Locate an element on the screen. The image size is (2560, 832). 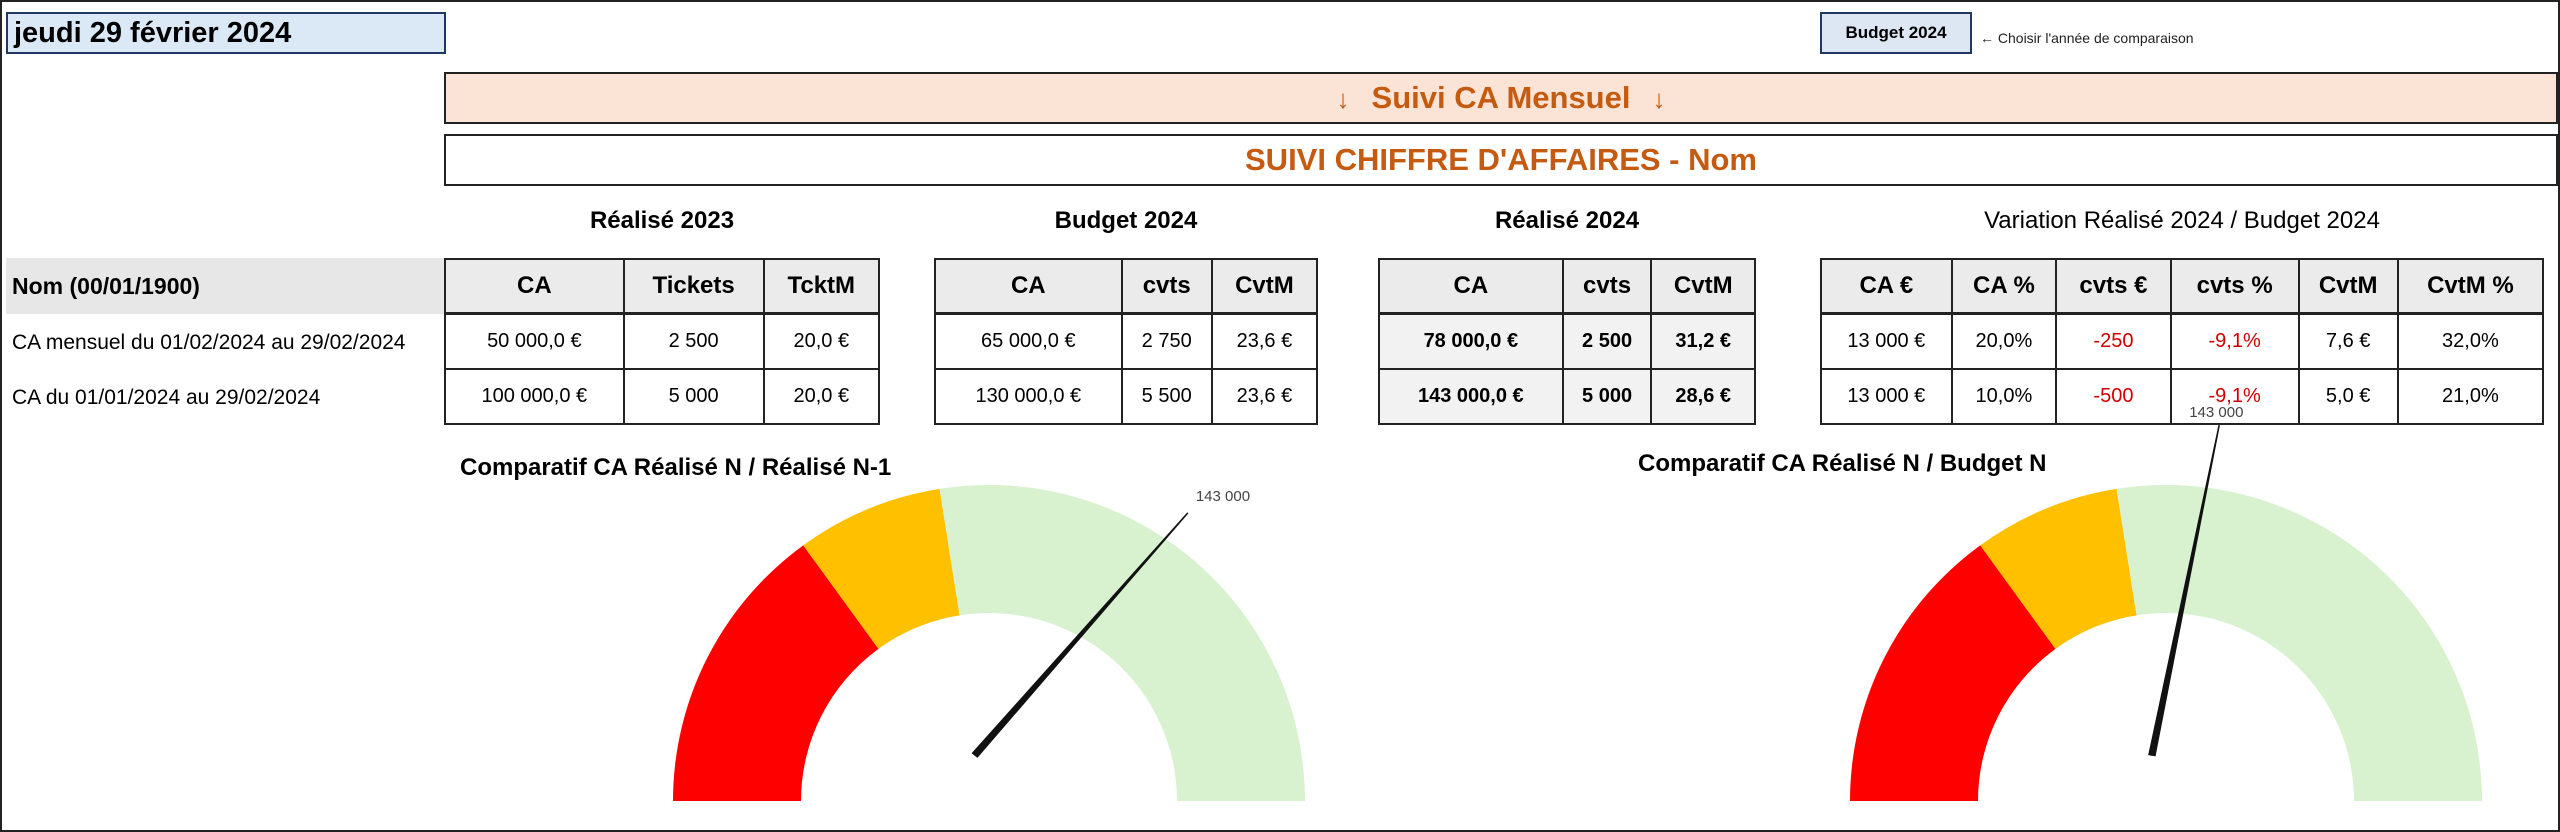
column-header: cvts € is located at coordinates (2113, 286).